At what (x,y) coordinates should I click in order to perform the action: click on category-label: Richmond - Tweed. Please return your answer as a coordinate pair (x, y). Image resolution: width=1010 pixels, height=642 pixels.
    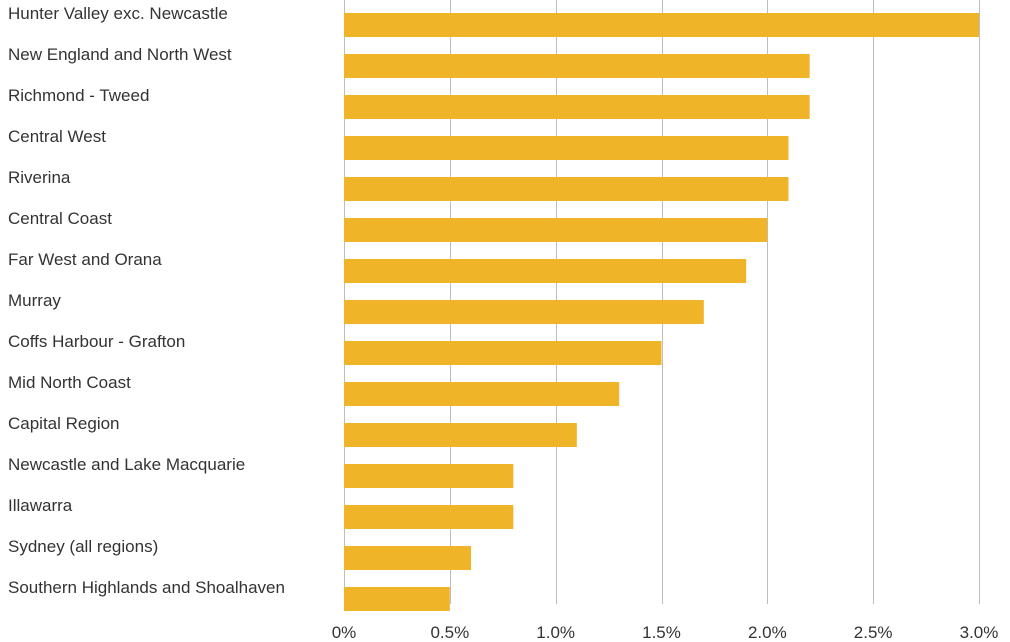
    Looking at the image, I should click on (78, 95).